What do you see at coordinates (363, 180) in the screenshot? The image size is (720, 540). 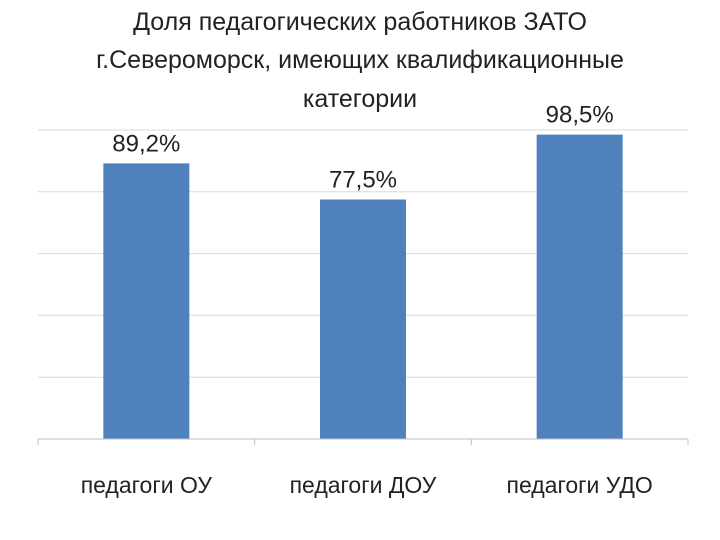 I see `data-label: 77,5%` at bounding box center [363, 180].